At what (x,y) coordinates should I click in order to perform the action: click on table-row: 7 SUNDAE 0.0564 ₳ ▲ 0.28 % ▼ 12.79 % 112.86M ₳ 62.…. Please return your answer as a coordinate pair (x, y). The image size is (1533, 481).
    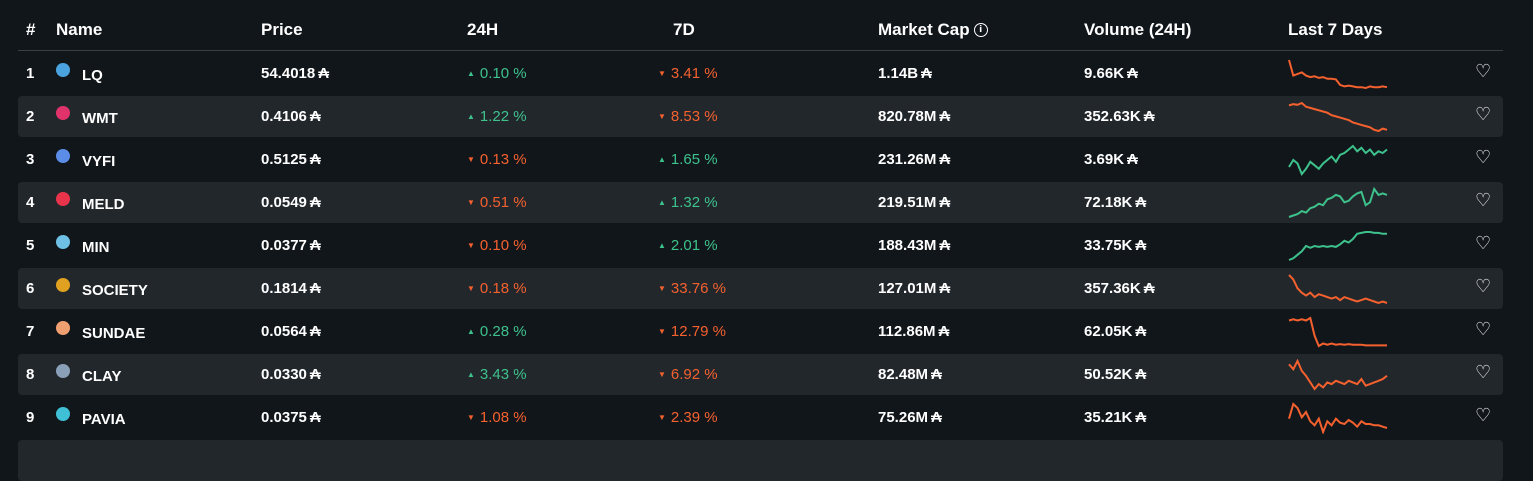
    Looking at the image, I should click on (760, 331).